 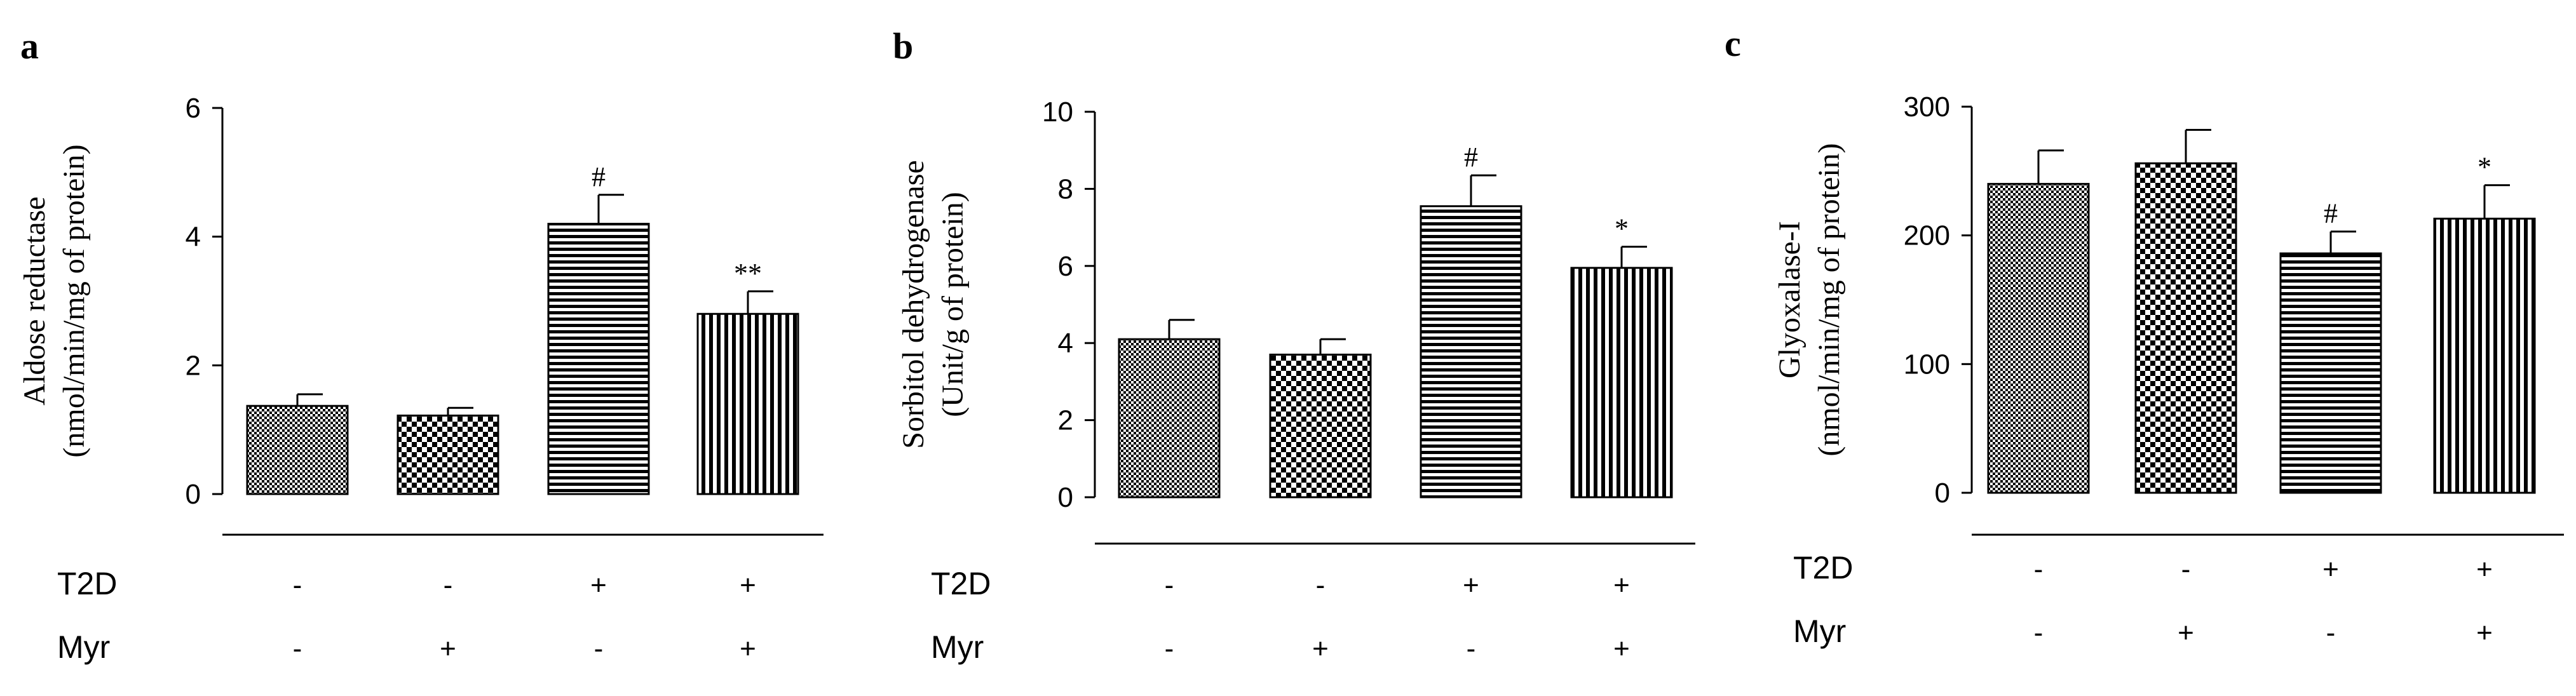 I want to click on y-axis-label-line: Aldose reductase, so click(x=34, y=300).